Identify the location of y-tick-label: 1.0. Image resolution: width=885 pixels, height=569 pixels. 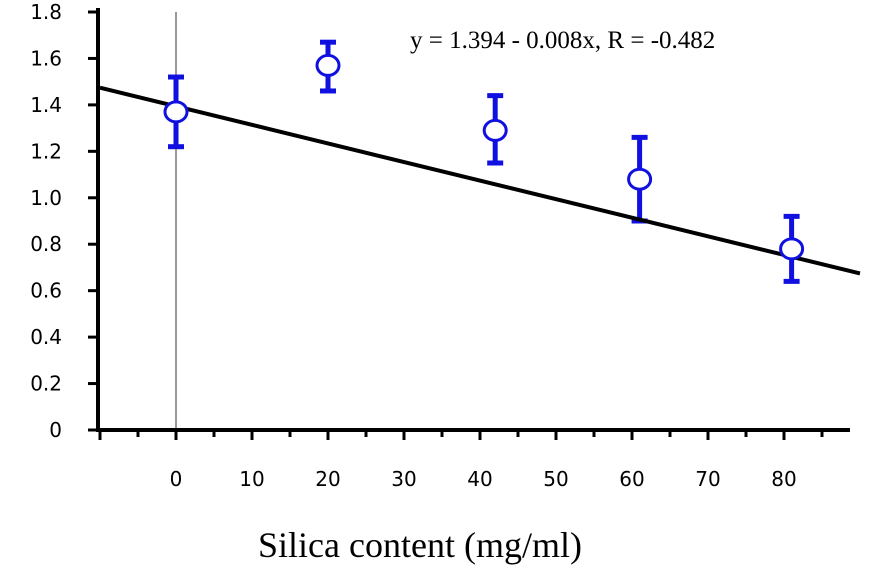
(46, 198).